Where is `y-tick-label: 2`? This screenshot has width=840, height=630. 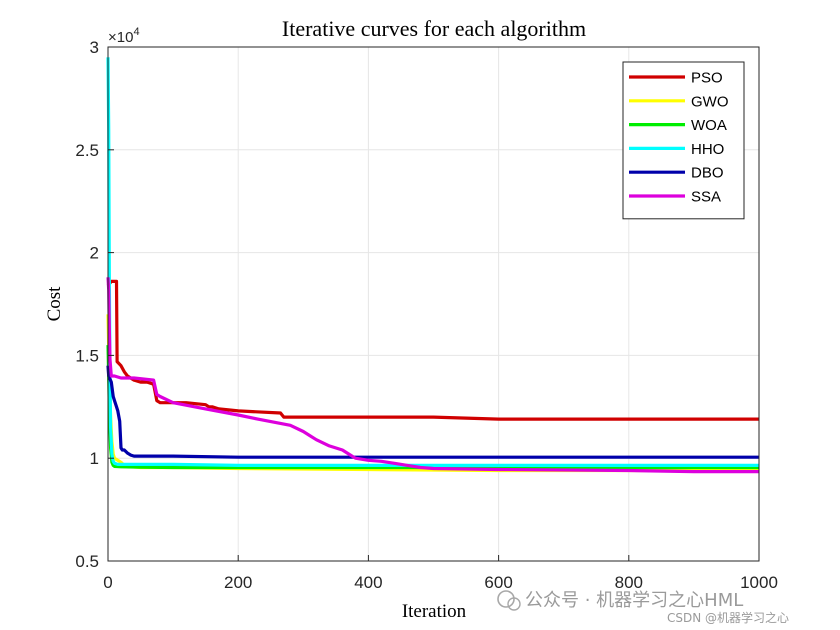
y-tick-label: 2 is located at coordinates (94, 253).